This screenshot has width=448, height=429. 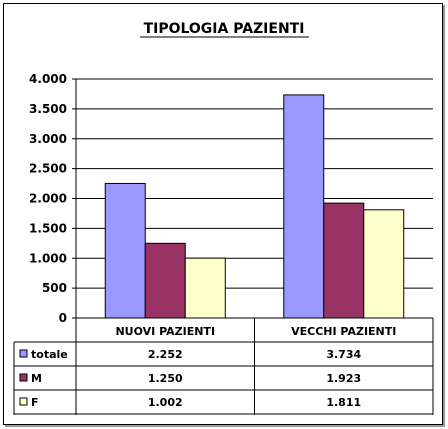 I want to click on y-tick-label: 4.000, so click(x=48, y=79).